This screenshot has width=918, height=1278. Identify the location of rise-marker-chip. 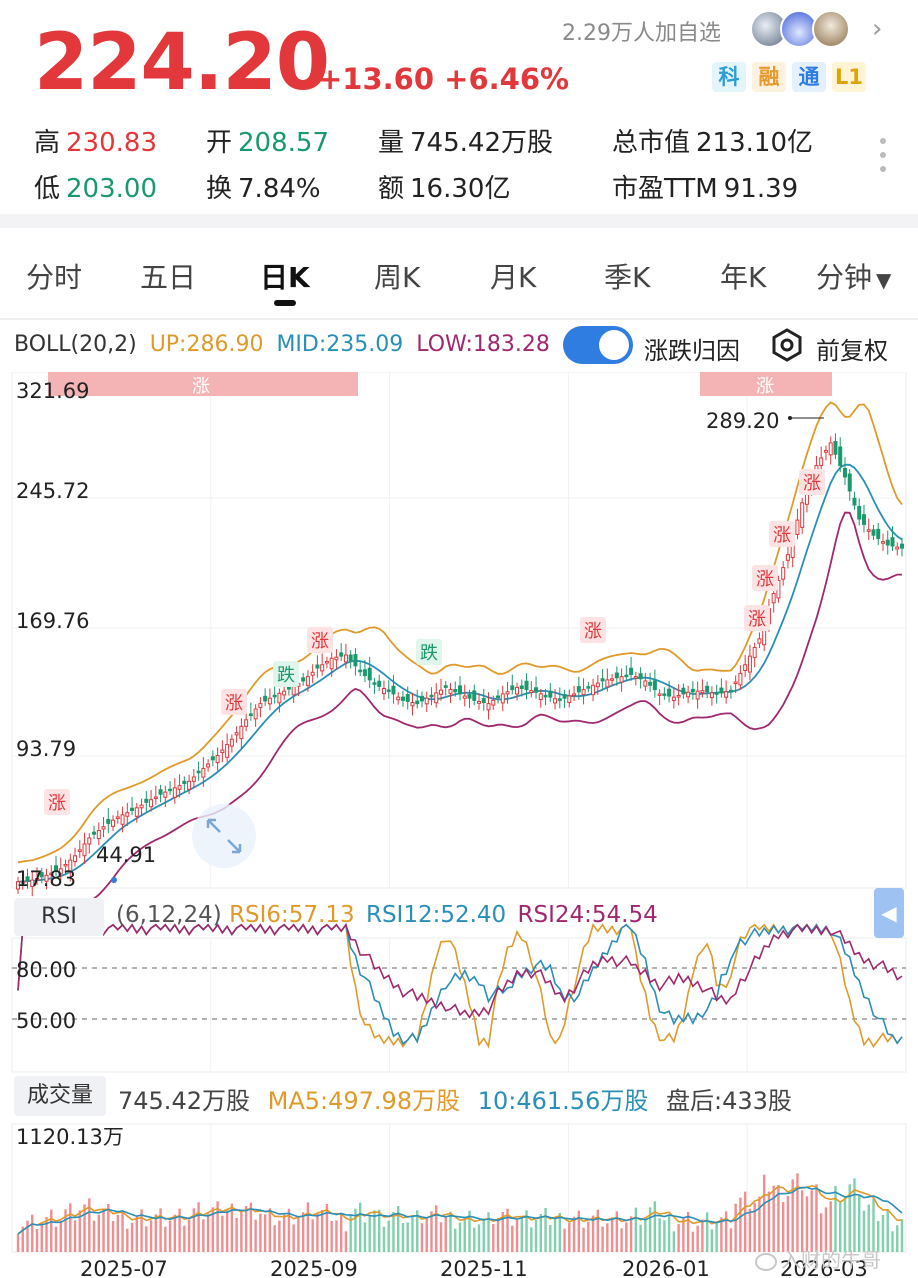
(757, 618).